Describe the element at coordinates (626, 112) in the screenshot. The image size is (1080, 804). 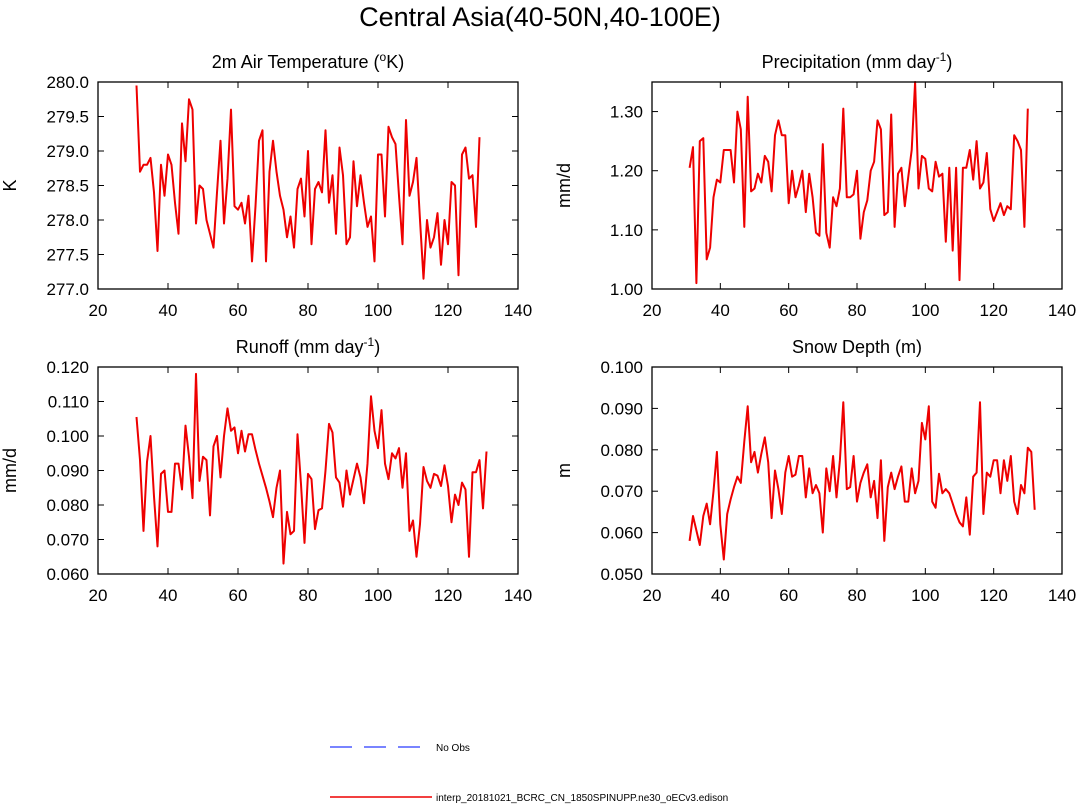
I see `y-tick-label: 1.30` at that location.